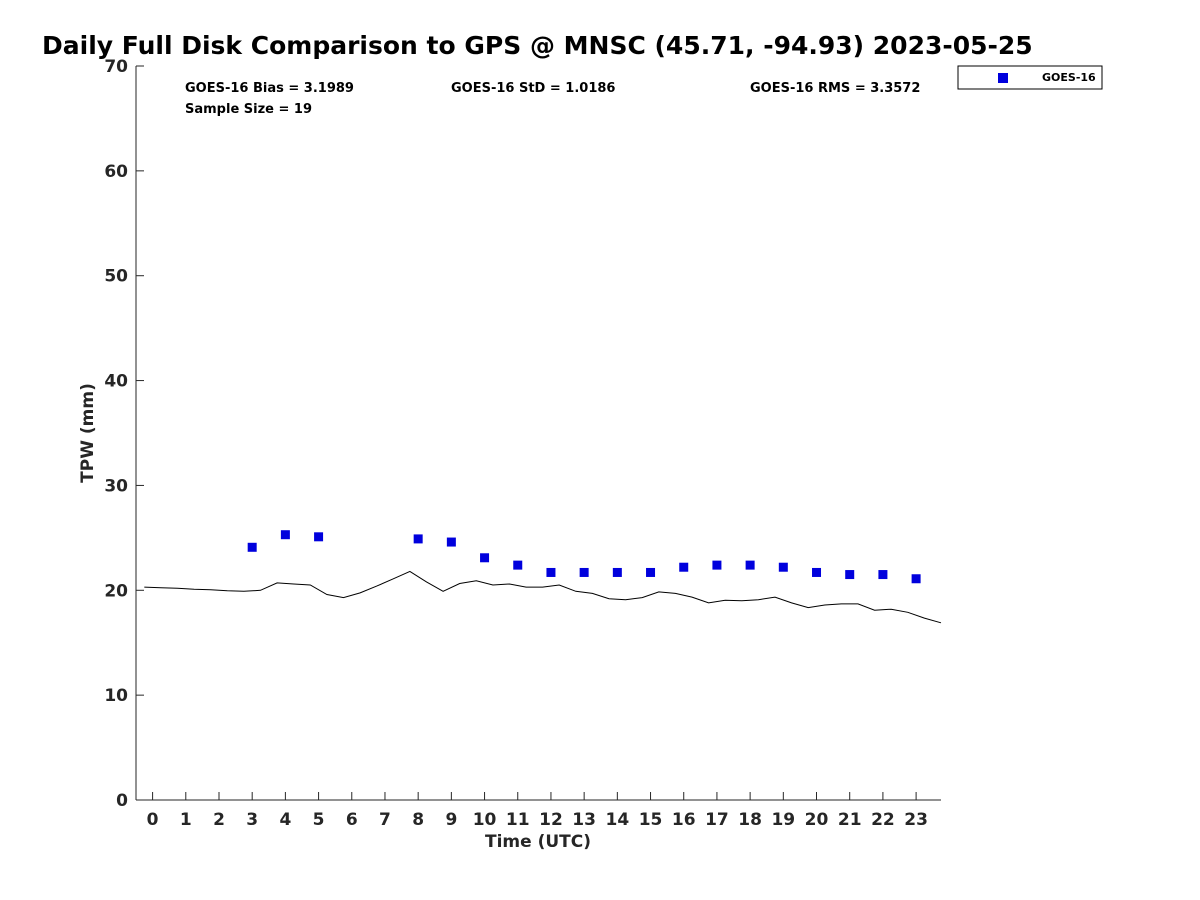  Describe the element at coordinates (252, 820) in the screenshot. I see `x-tick-label-3: 3` at that location.